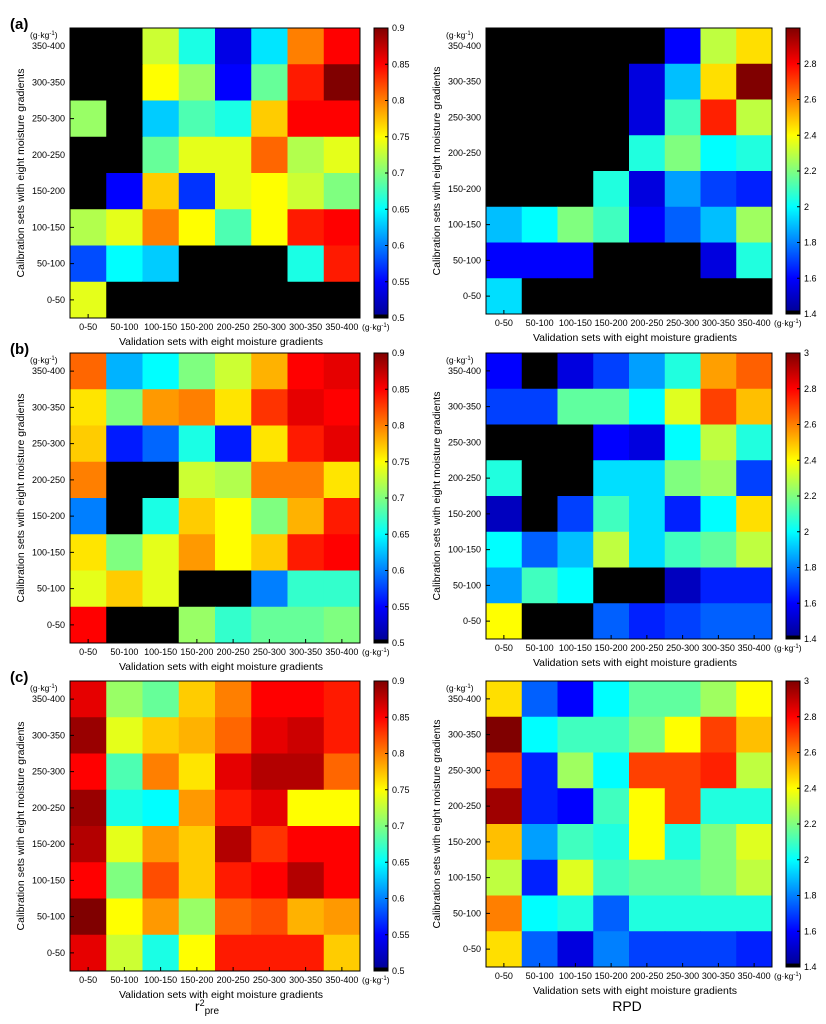  Describe the element at coordinates (464, 550) in the screenshot. I see `y-tick-label: 100-150` at that location.